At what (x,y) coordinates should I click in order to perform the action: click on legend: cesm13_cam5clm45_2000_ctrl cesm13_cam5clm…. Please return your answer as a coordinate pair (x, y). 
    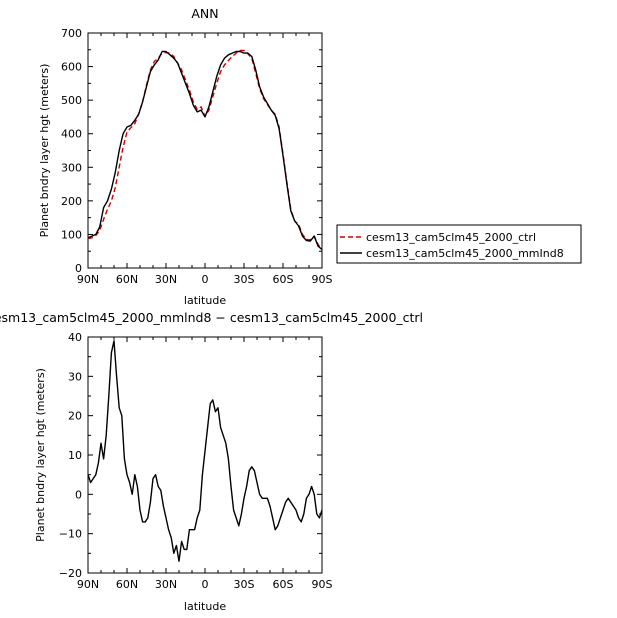
    Looking at the image, I should click on (459, 244).